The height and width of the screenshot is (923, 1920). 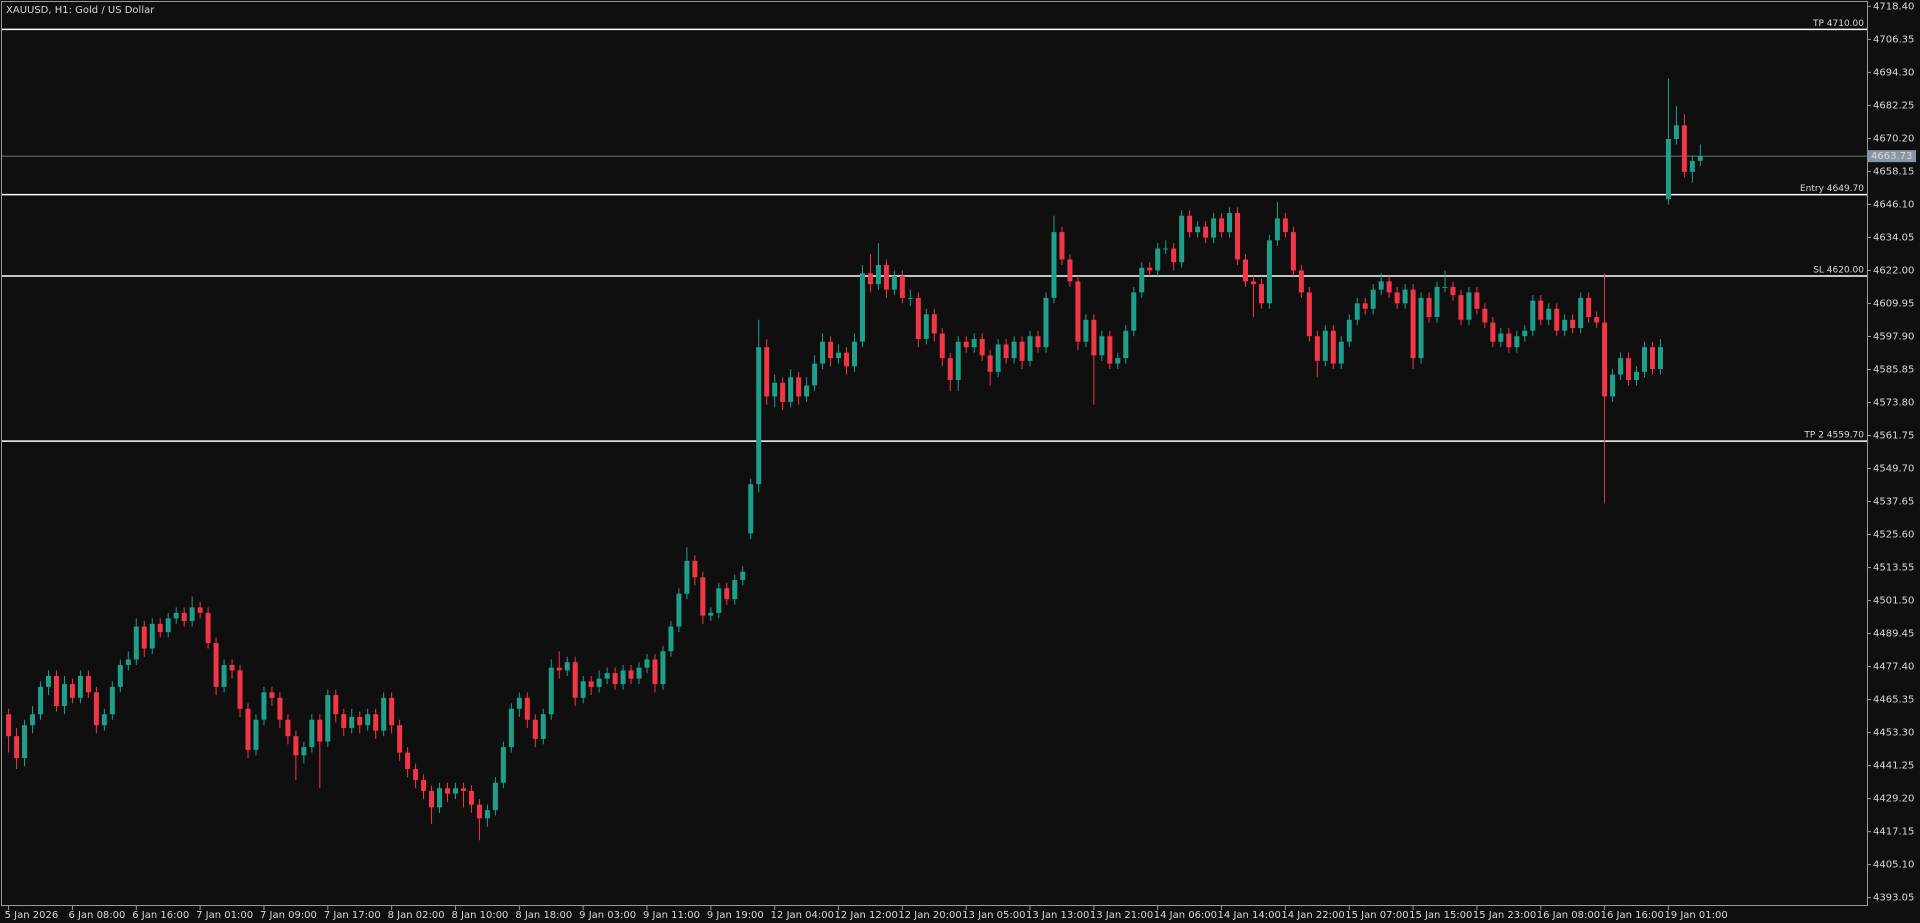 What do you see at coordinates (1893, 766) in the screenshot?
I see `y-tick-label: 4441.25` at bounding box center [1893, 766].